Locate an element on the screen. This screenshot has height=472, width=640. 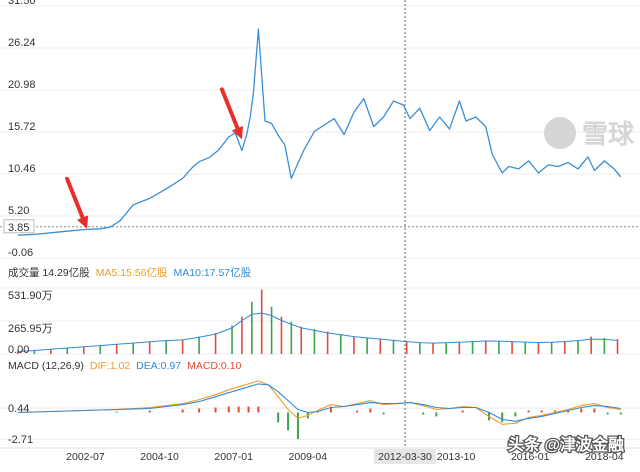
current-price-label: 3.85 is located at coordinates (18, 228).